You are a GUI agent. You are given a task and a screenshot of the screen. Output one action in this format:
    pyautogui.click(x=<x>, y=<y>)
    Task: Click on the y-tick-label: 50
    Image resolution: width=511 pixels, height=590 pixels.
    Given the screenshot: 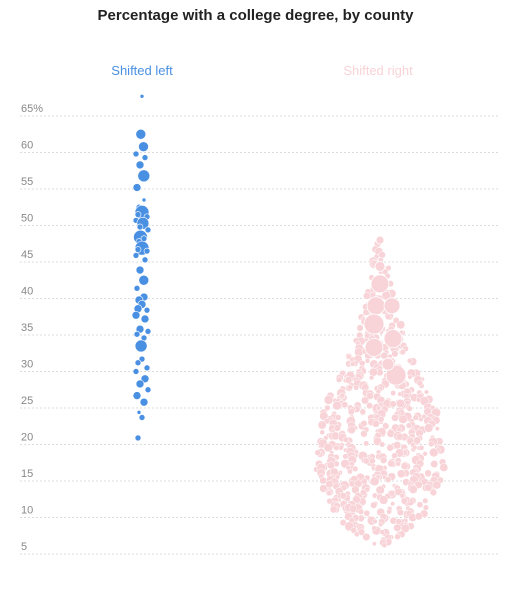 What is the action you would take?
    pyautogui.click(x=27, y=219)
    